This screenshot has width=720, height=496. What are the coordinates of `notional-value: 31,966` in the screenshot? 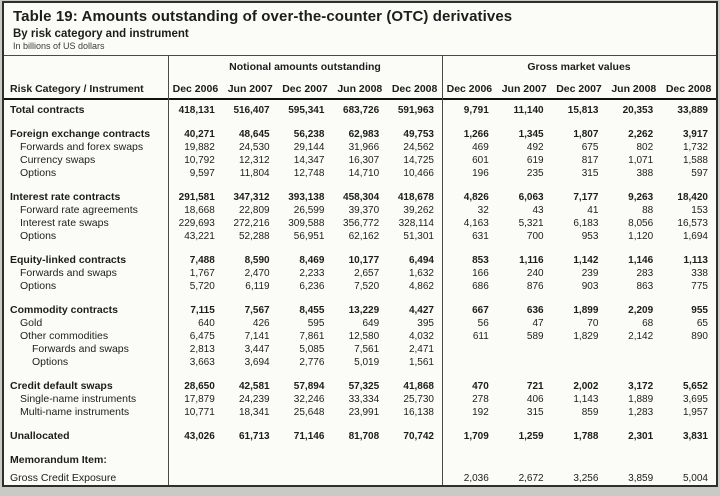 It's located at (364, 147).